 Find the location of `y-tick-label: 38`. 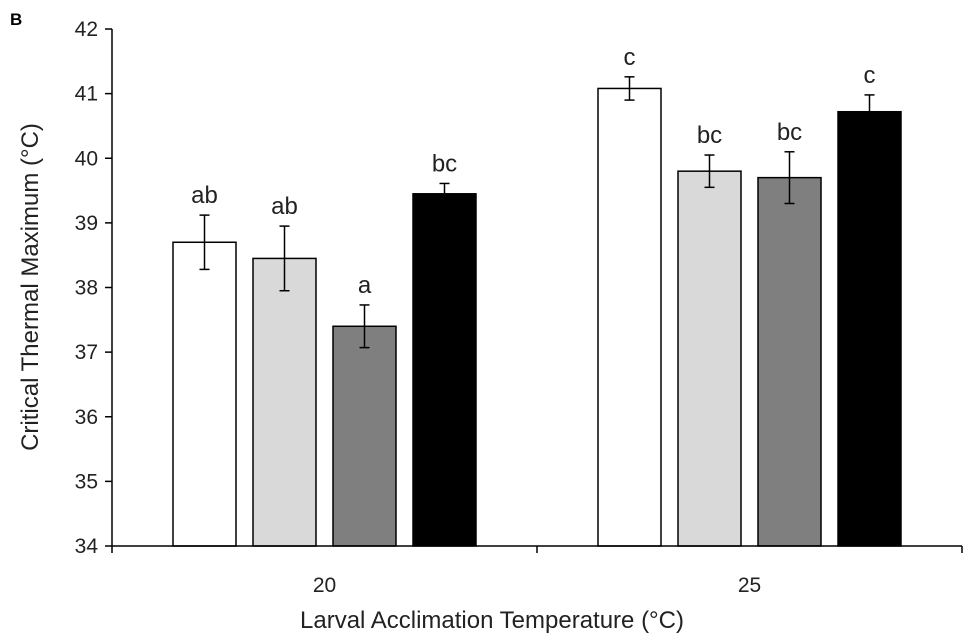

y-tick-label: 38 is located at coordinates (86, 288).